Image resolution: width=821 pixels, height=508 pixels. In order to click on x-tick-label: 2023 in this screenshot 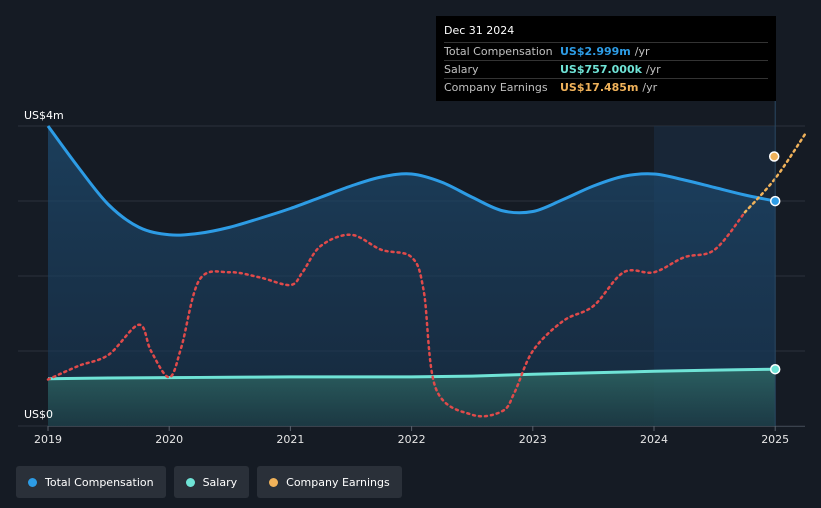, I will do `click(533, 439)`.